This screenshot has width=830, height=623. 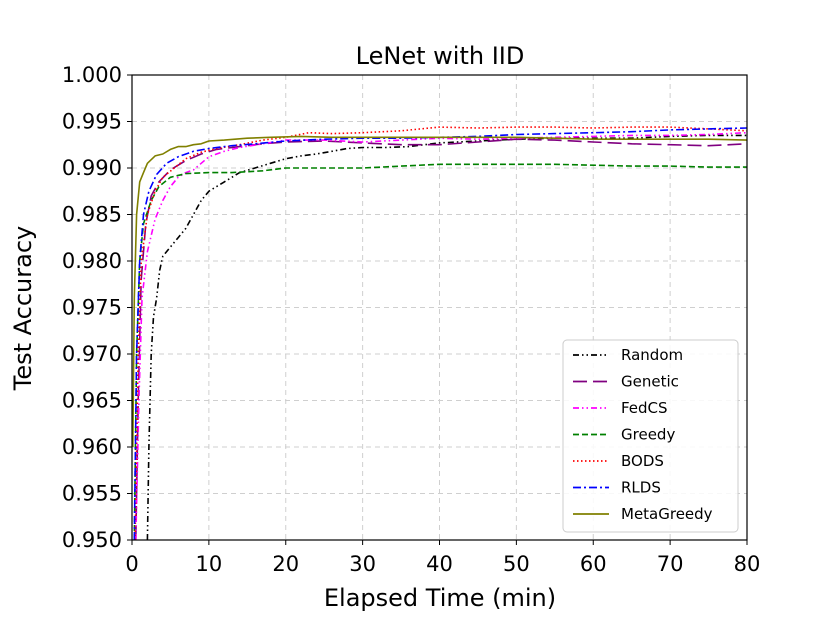 I want to click on legend-label: Genetic, so click(x=650, y=382).